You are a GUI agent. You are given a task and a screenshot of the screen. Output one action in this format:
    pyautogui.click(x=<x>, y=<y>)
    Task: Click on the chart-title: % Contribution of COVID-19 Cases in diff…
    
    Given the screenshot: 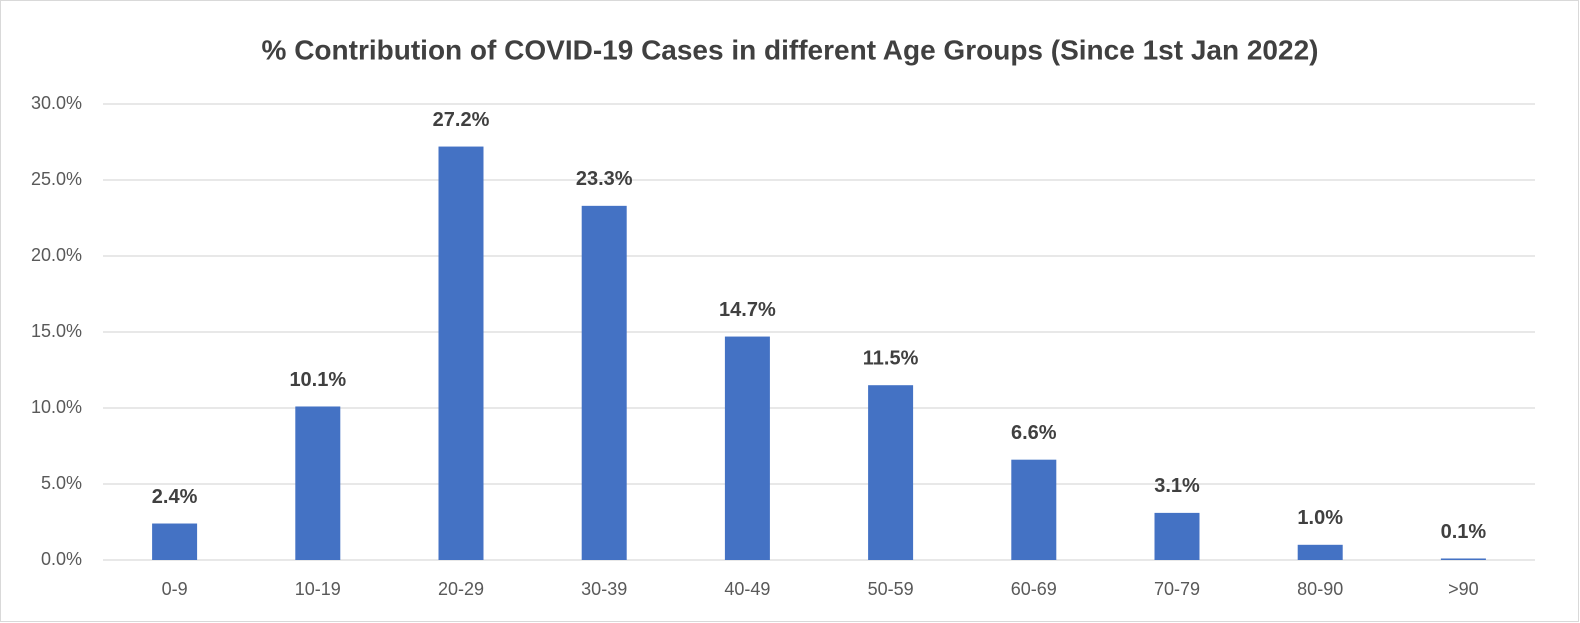 What is the action you would take?
    pyautogui.click(x=790, y=49)
    